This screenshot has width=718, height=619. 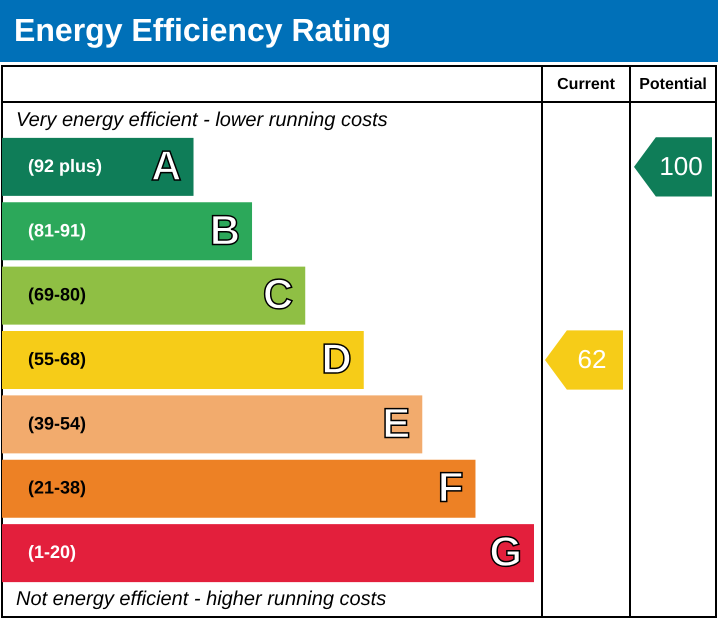 I want to click on y-tick-label: D, so click(x=336, y=358).